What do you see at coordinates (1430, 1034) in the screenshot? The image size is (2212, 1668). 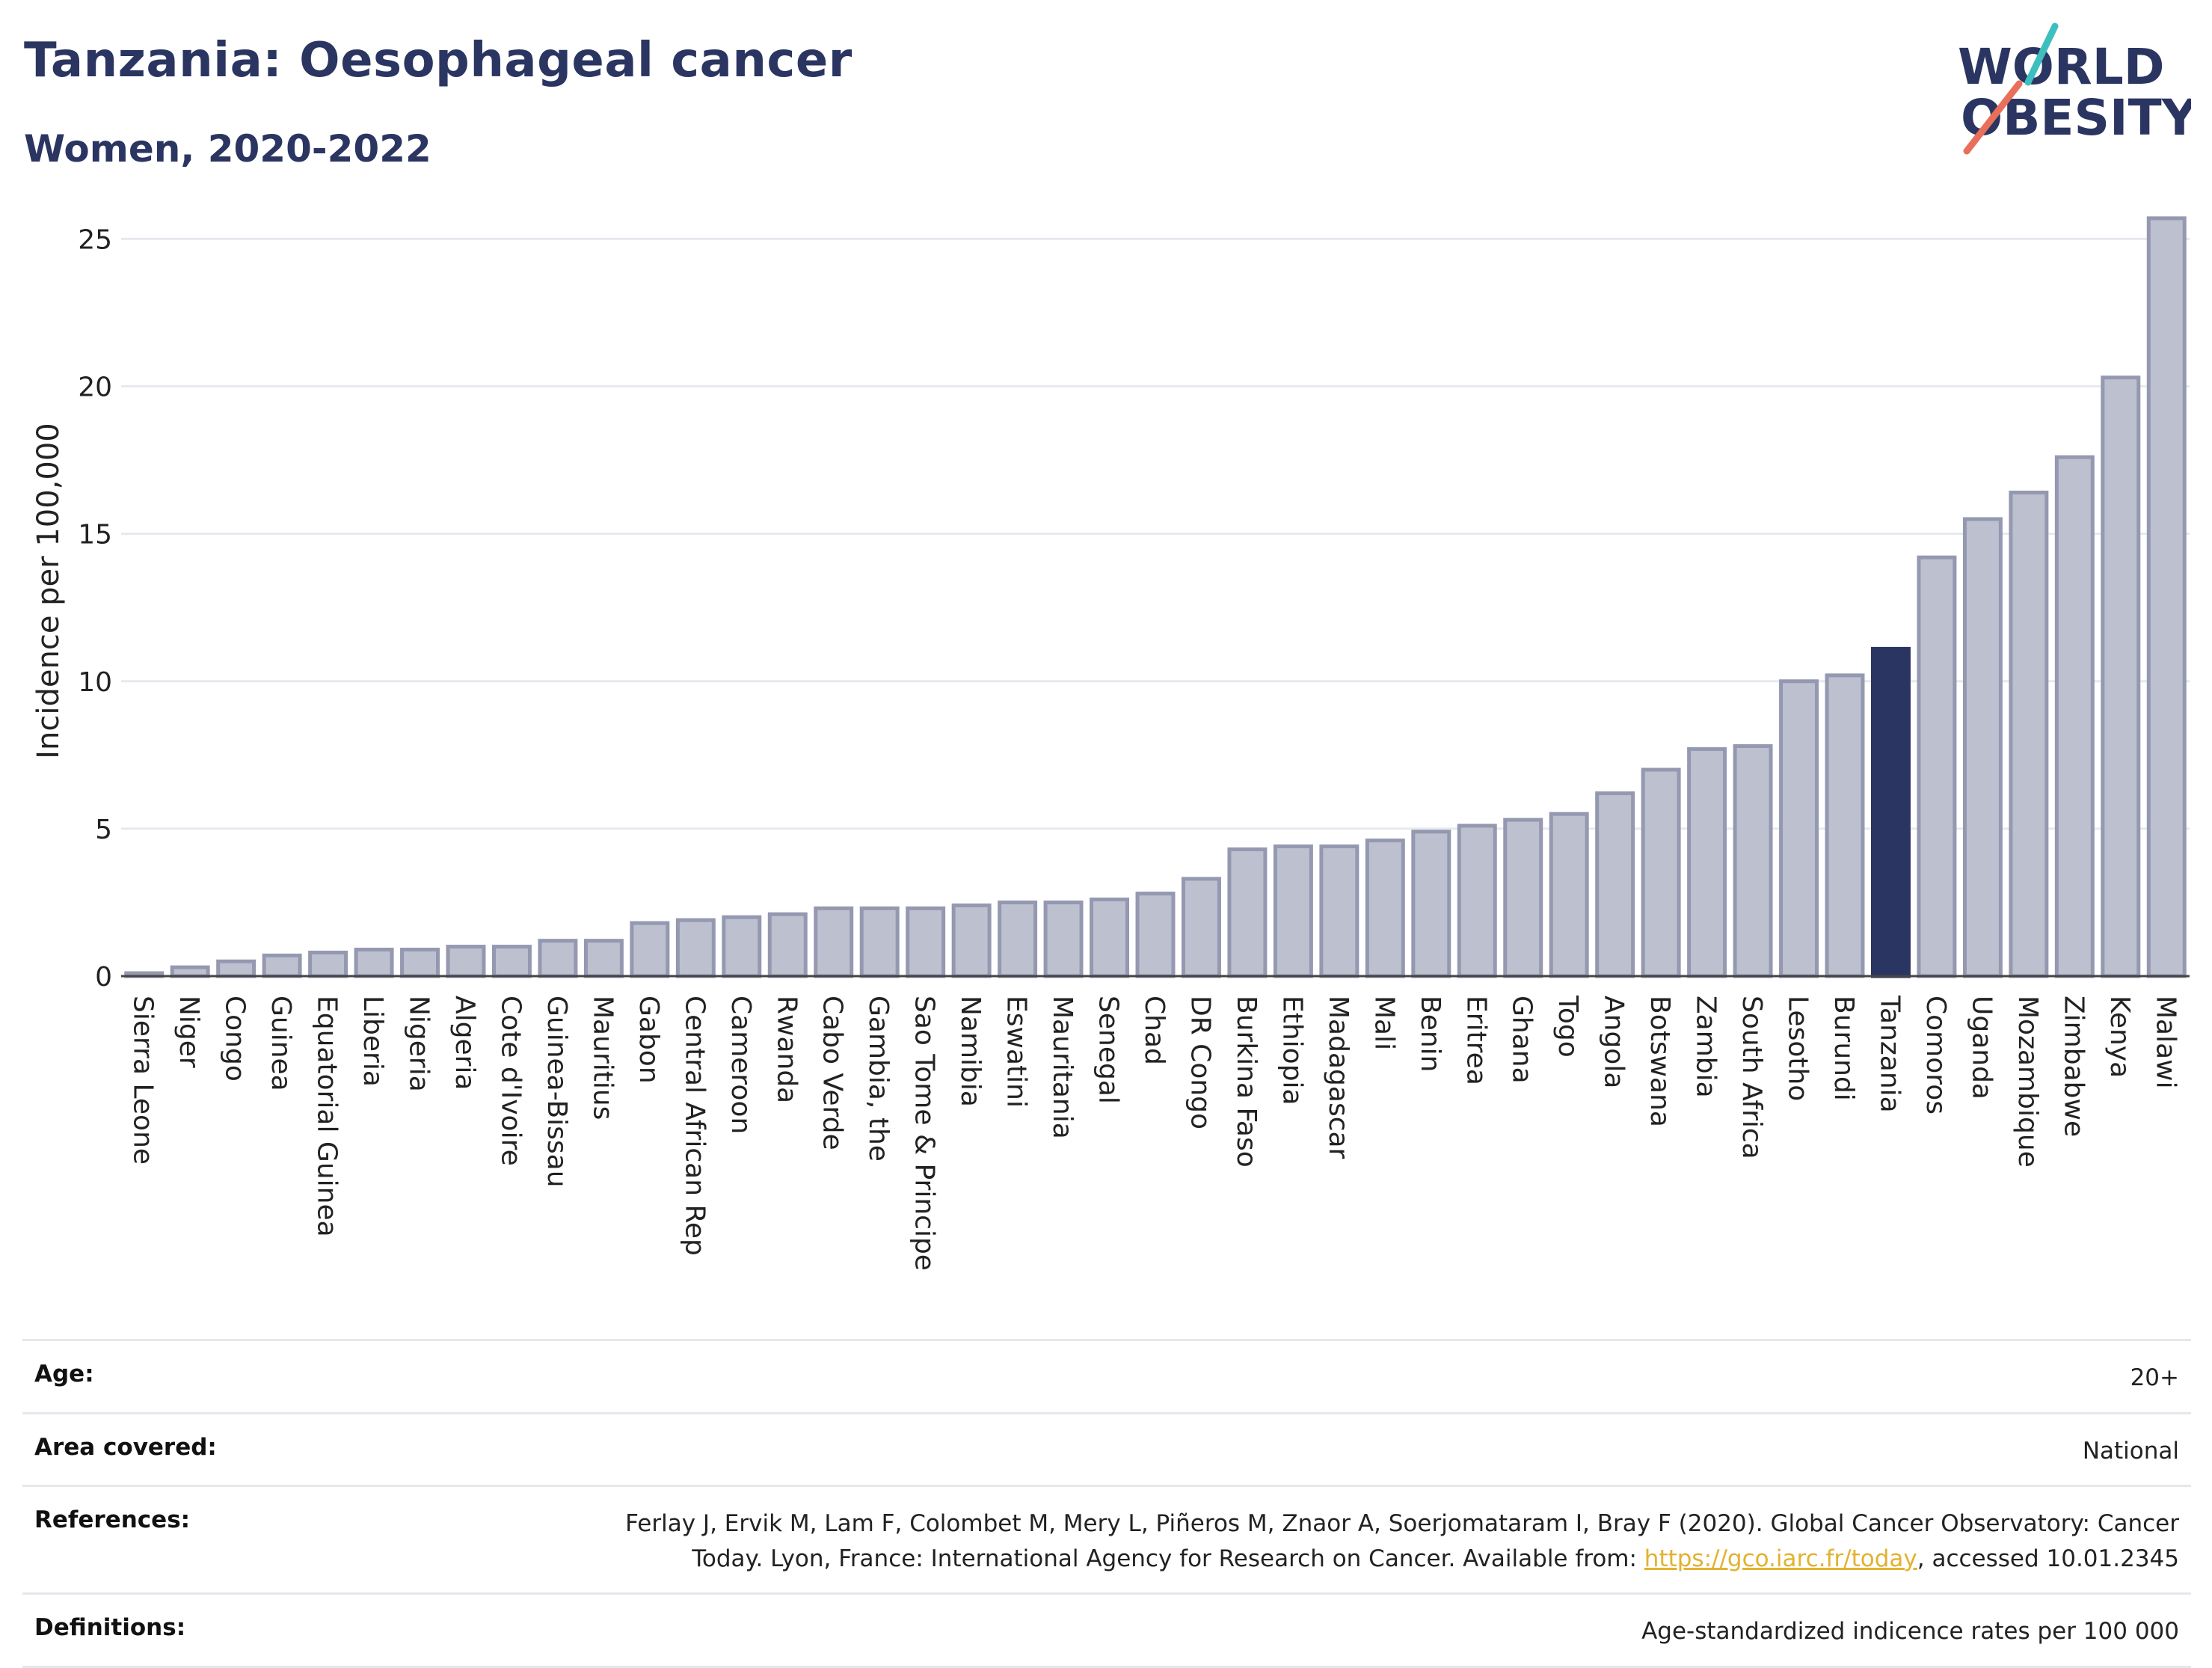 I see `x-tick-label: Benin` at bounding box center [1430, 1034].